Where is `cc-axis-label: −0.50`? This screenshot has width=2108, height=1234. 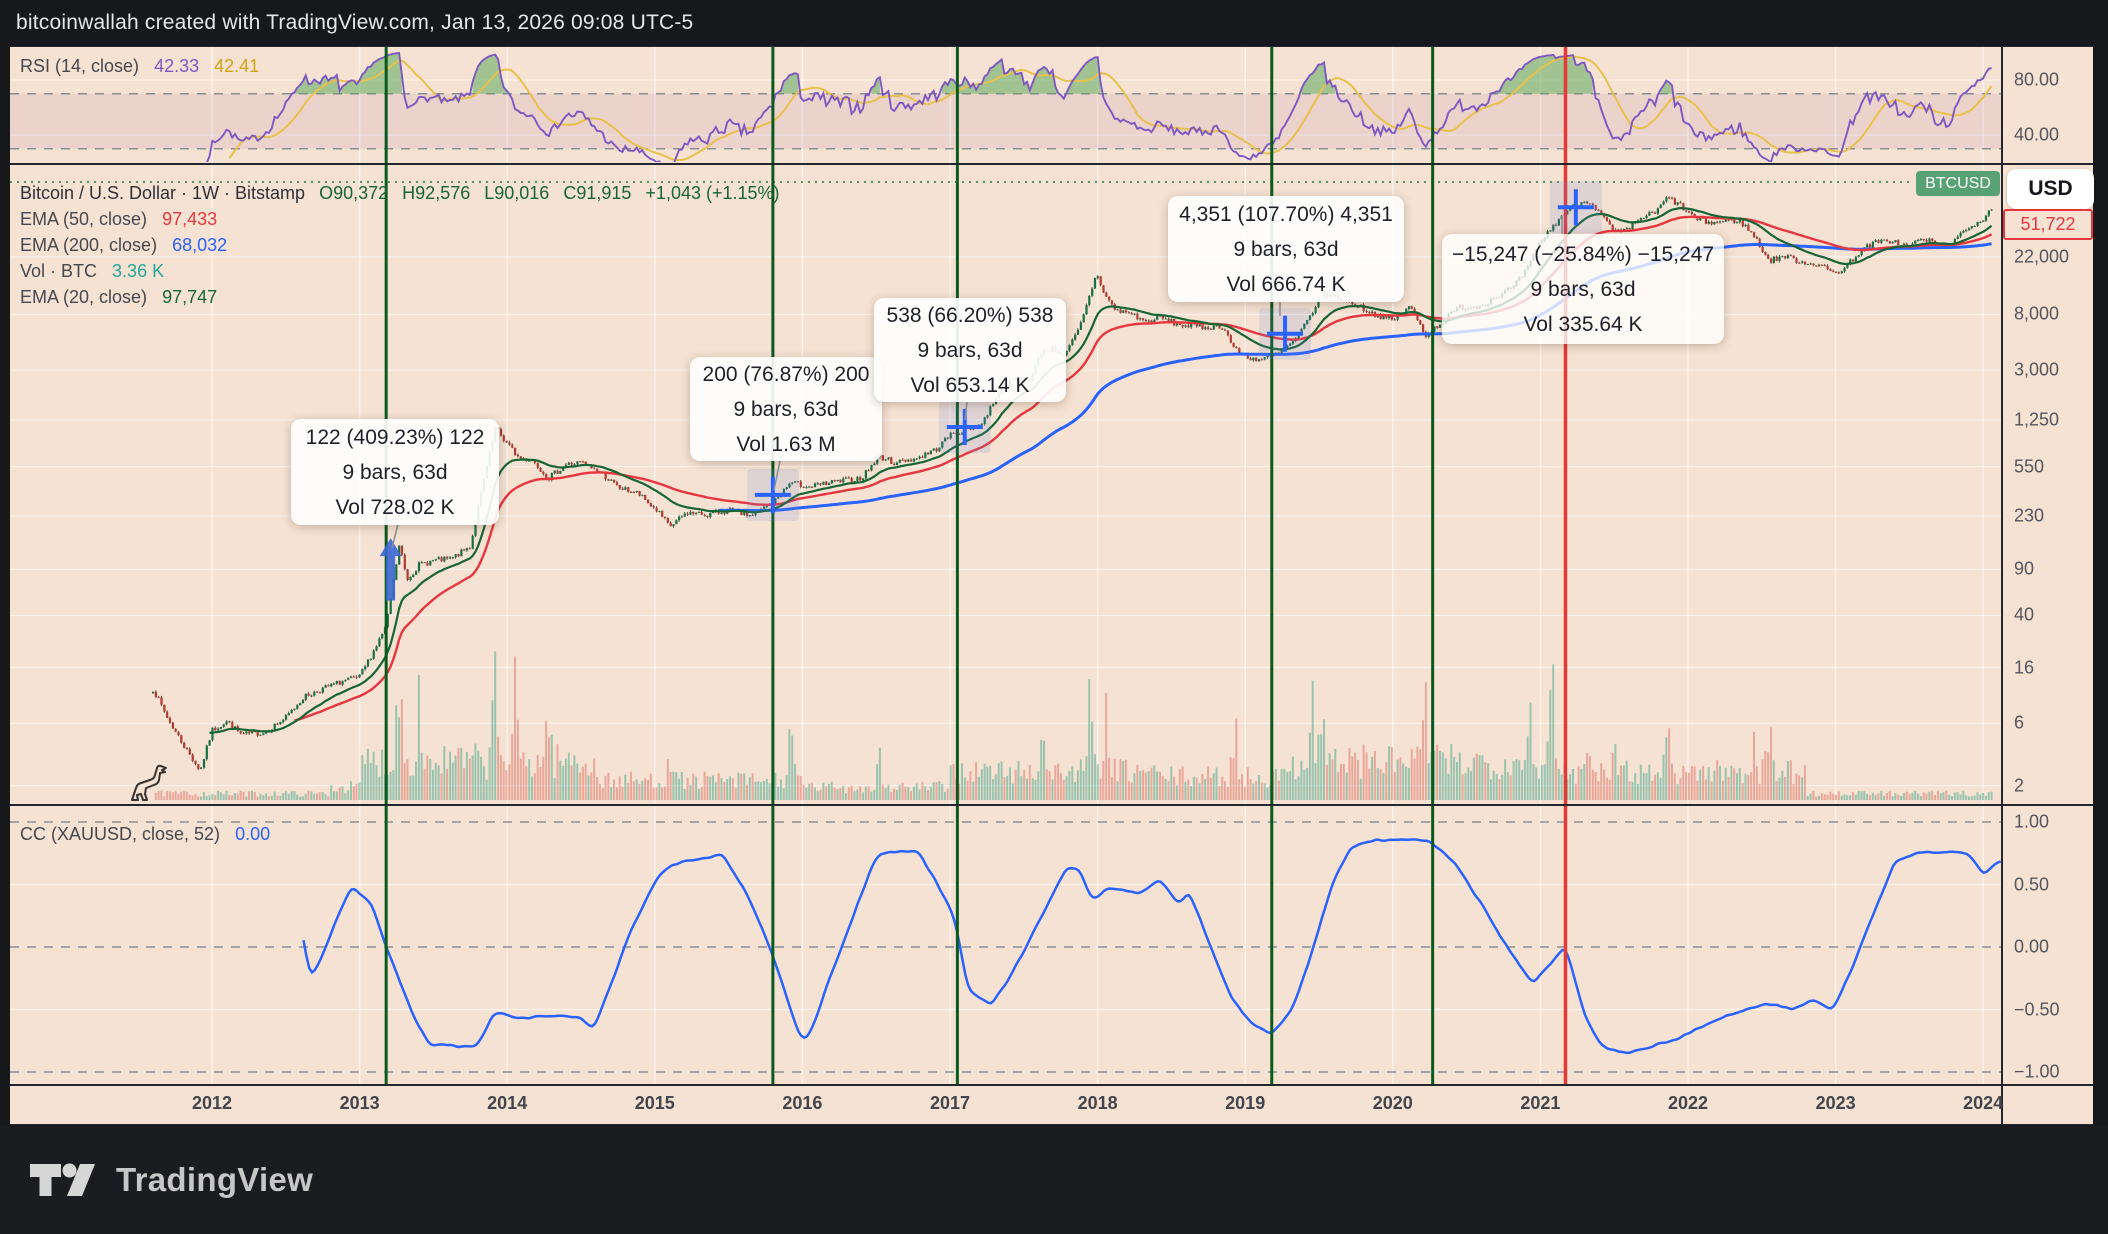
cc-axis-label: −0.50 is located at coordinates (2037, 1009).